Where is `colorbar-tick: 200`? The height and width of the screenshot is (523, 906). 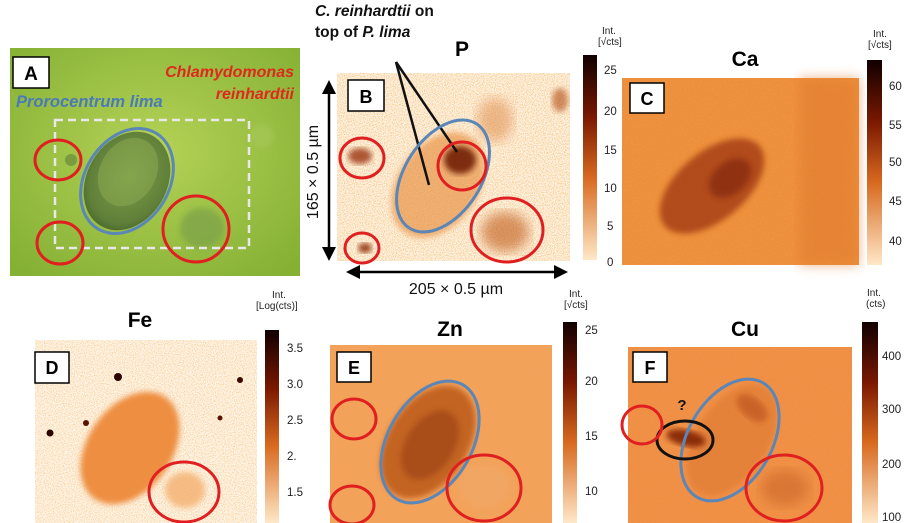 colorbar-tick: 200 is located at coordinates (891, 465).